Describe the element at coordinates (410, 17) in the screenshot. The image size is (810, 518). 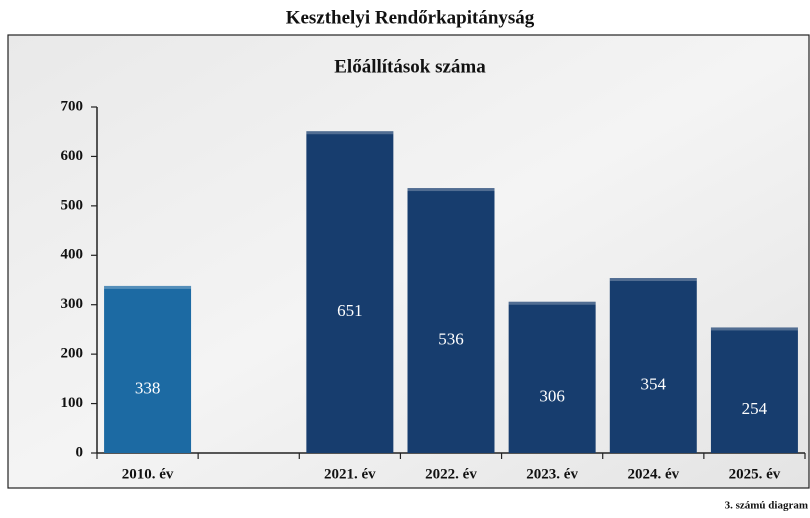
I see `chart-title: Keszthelyi Rendőrkapitányság` at that location.